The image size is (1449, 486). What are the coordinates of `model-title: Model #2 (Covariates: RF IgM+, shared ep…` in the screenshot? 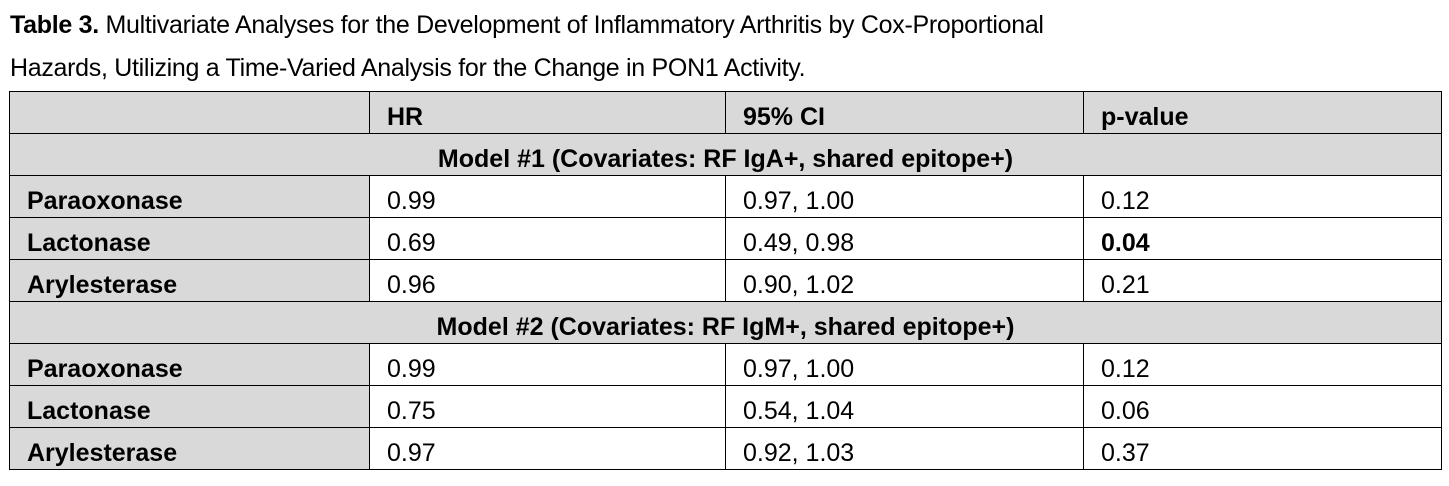 It's located at (725, 322).